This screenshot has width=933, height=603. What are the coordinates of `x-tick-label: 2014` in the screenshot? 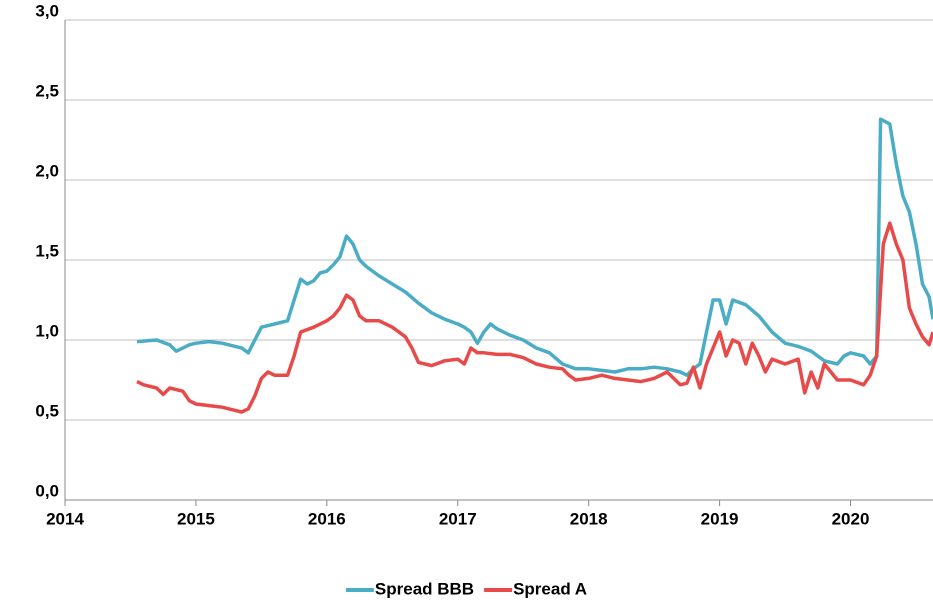 It's located at (65, 518).